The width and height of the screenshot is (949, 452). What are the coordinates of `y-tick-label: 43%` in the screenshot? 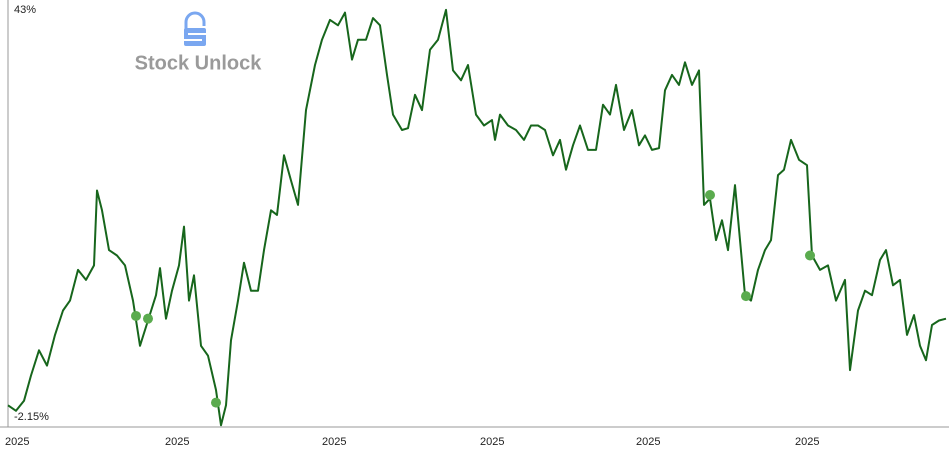 It's located at (25, 10).